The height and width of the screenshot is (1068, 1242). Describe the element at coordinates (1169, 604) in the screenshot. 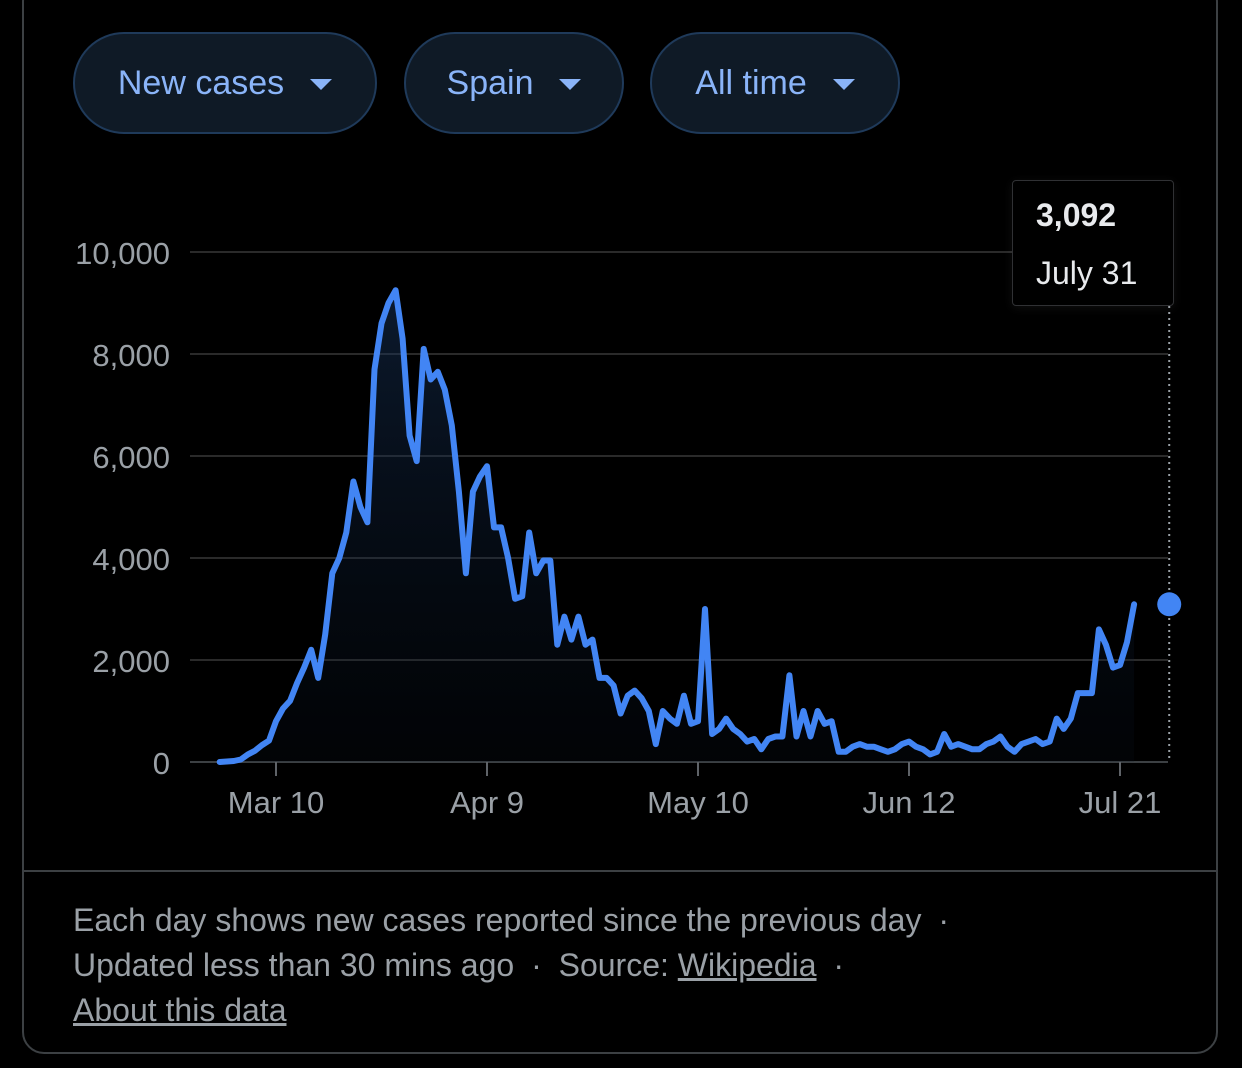

I see `highlight-point` at that location.